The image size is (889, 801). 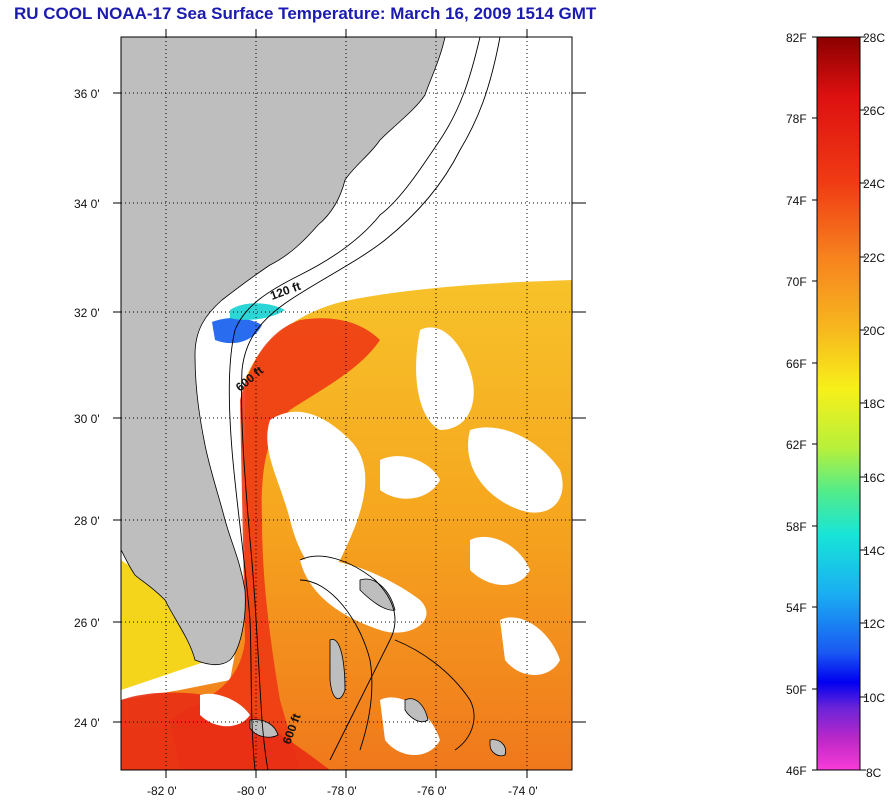 What do you see at coordinates (796, 690) in the screenshot?
I see `cb-f-50: 50F` at bounding box center [796, 690].